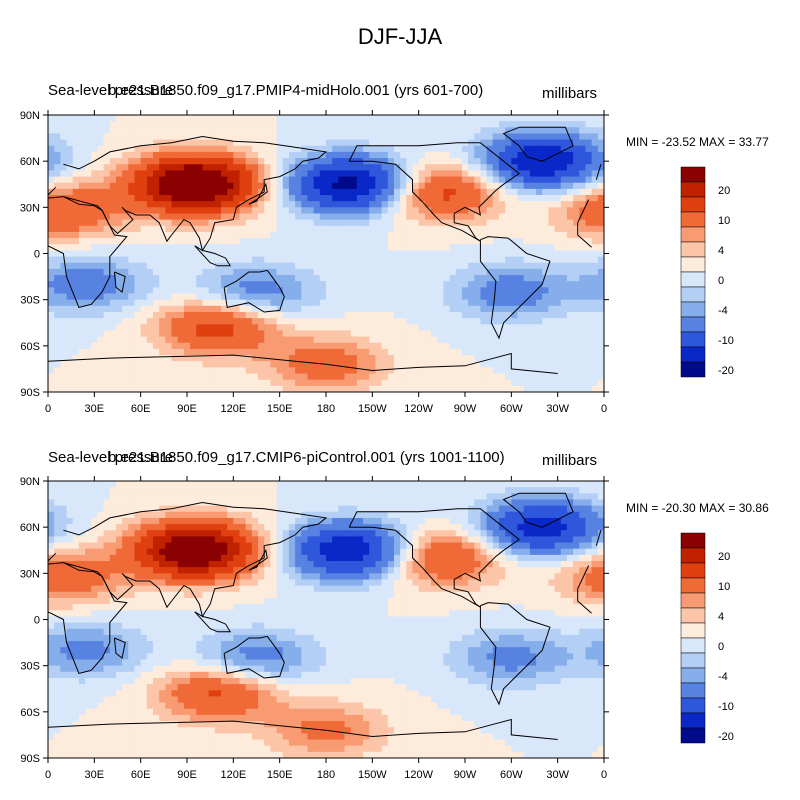 This screenshot has height=800, width=800. What do you see at coordinates (693, 354) in the screenshot?
I see `colorbar-swatch` at bounding box center [693, 354].